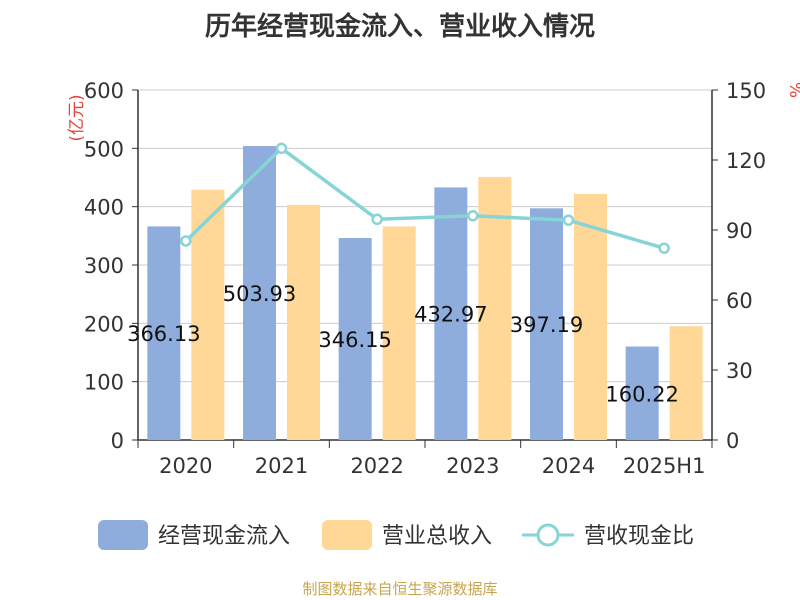 The width and height of the screenshot is (800, 600). Describe the element at coordinates (399, 27) in the screenshot. I see `chart-title: 历年经营现金流入、营业收入情况` at that location.